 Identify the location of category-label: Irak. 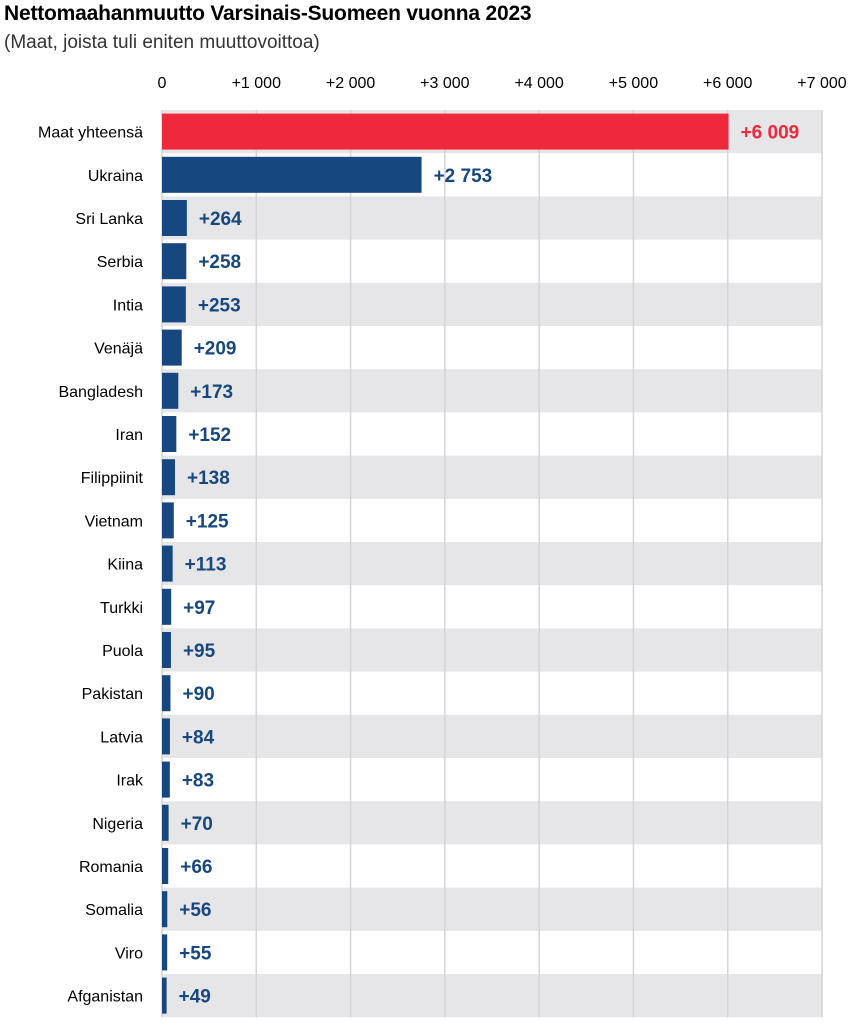
(130, 781).